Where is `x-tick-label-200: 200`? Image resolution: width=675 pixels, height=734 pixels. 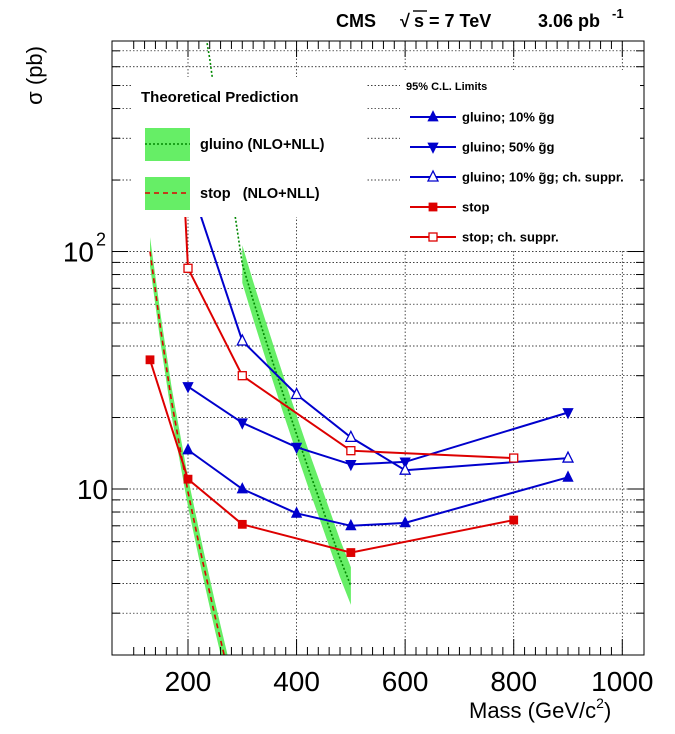 x-tick-label-200: 200 is located at coordinates (188, 681).